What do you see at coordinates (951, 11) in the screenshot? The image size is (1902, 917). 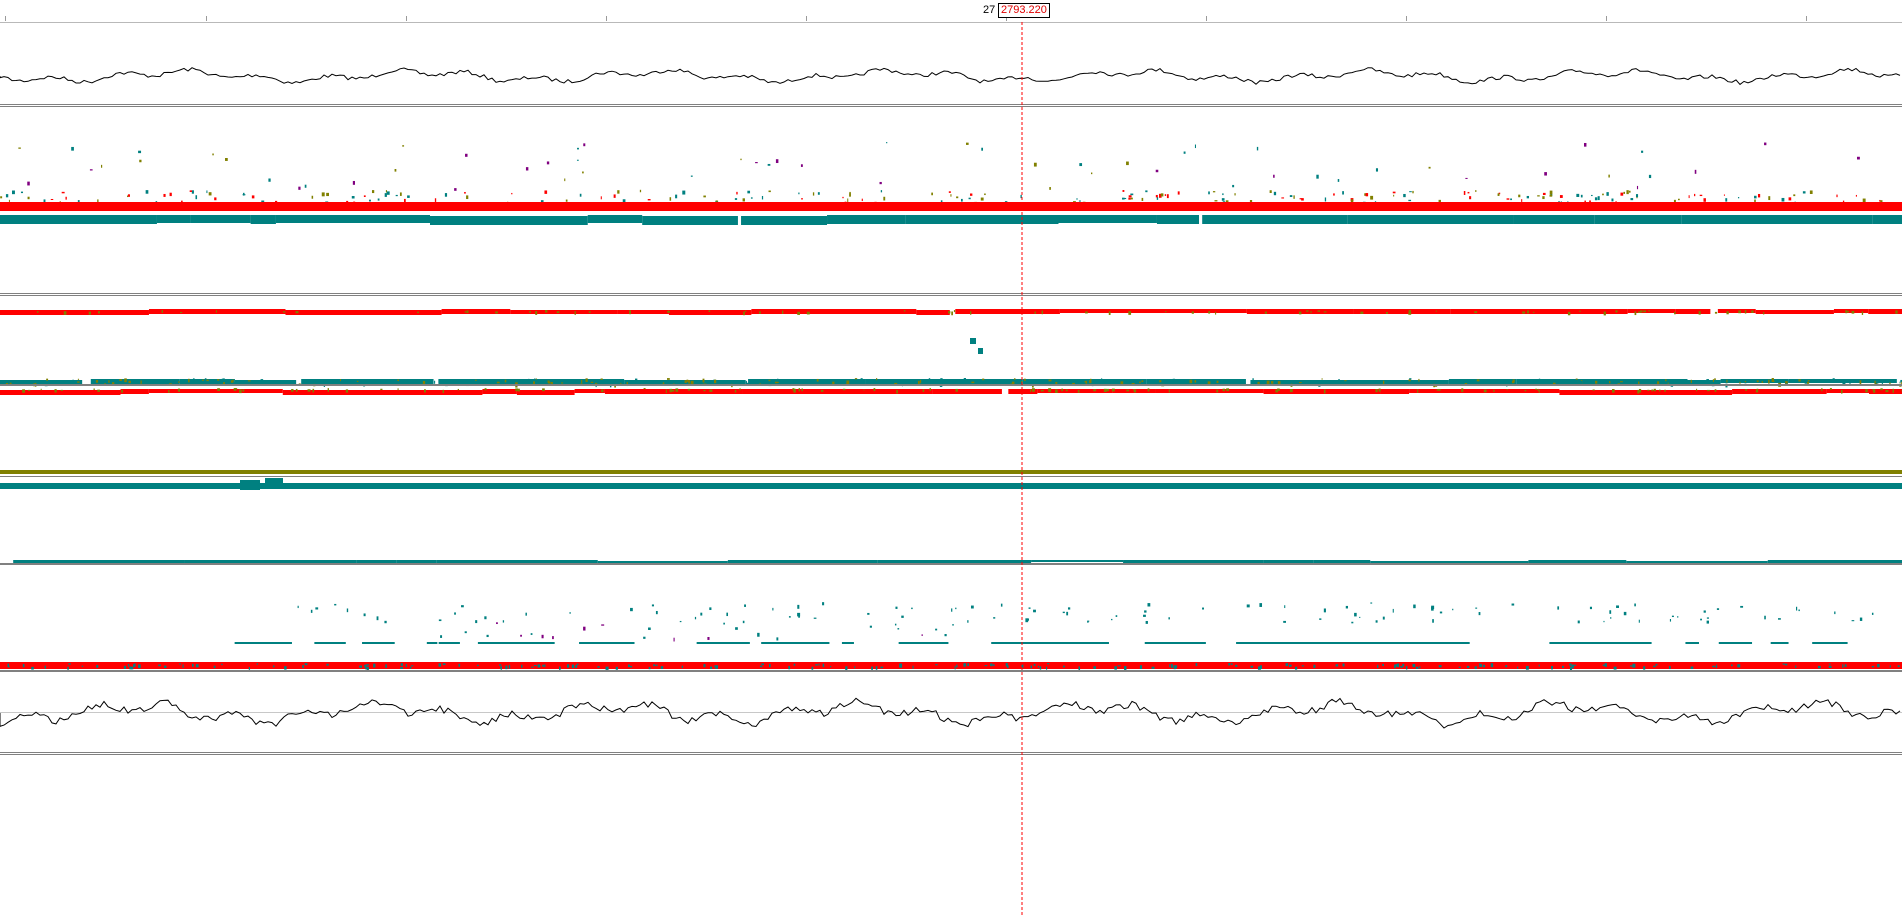 I see `position-ruler: 27 2793.220` at bounding box center [951, 11].